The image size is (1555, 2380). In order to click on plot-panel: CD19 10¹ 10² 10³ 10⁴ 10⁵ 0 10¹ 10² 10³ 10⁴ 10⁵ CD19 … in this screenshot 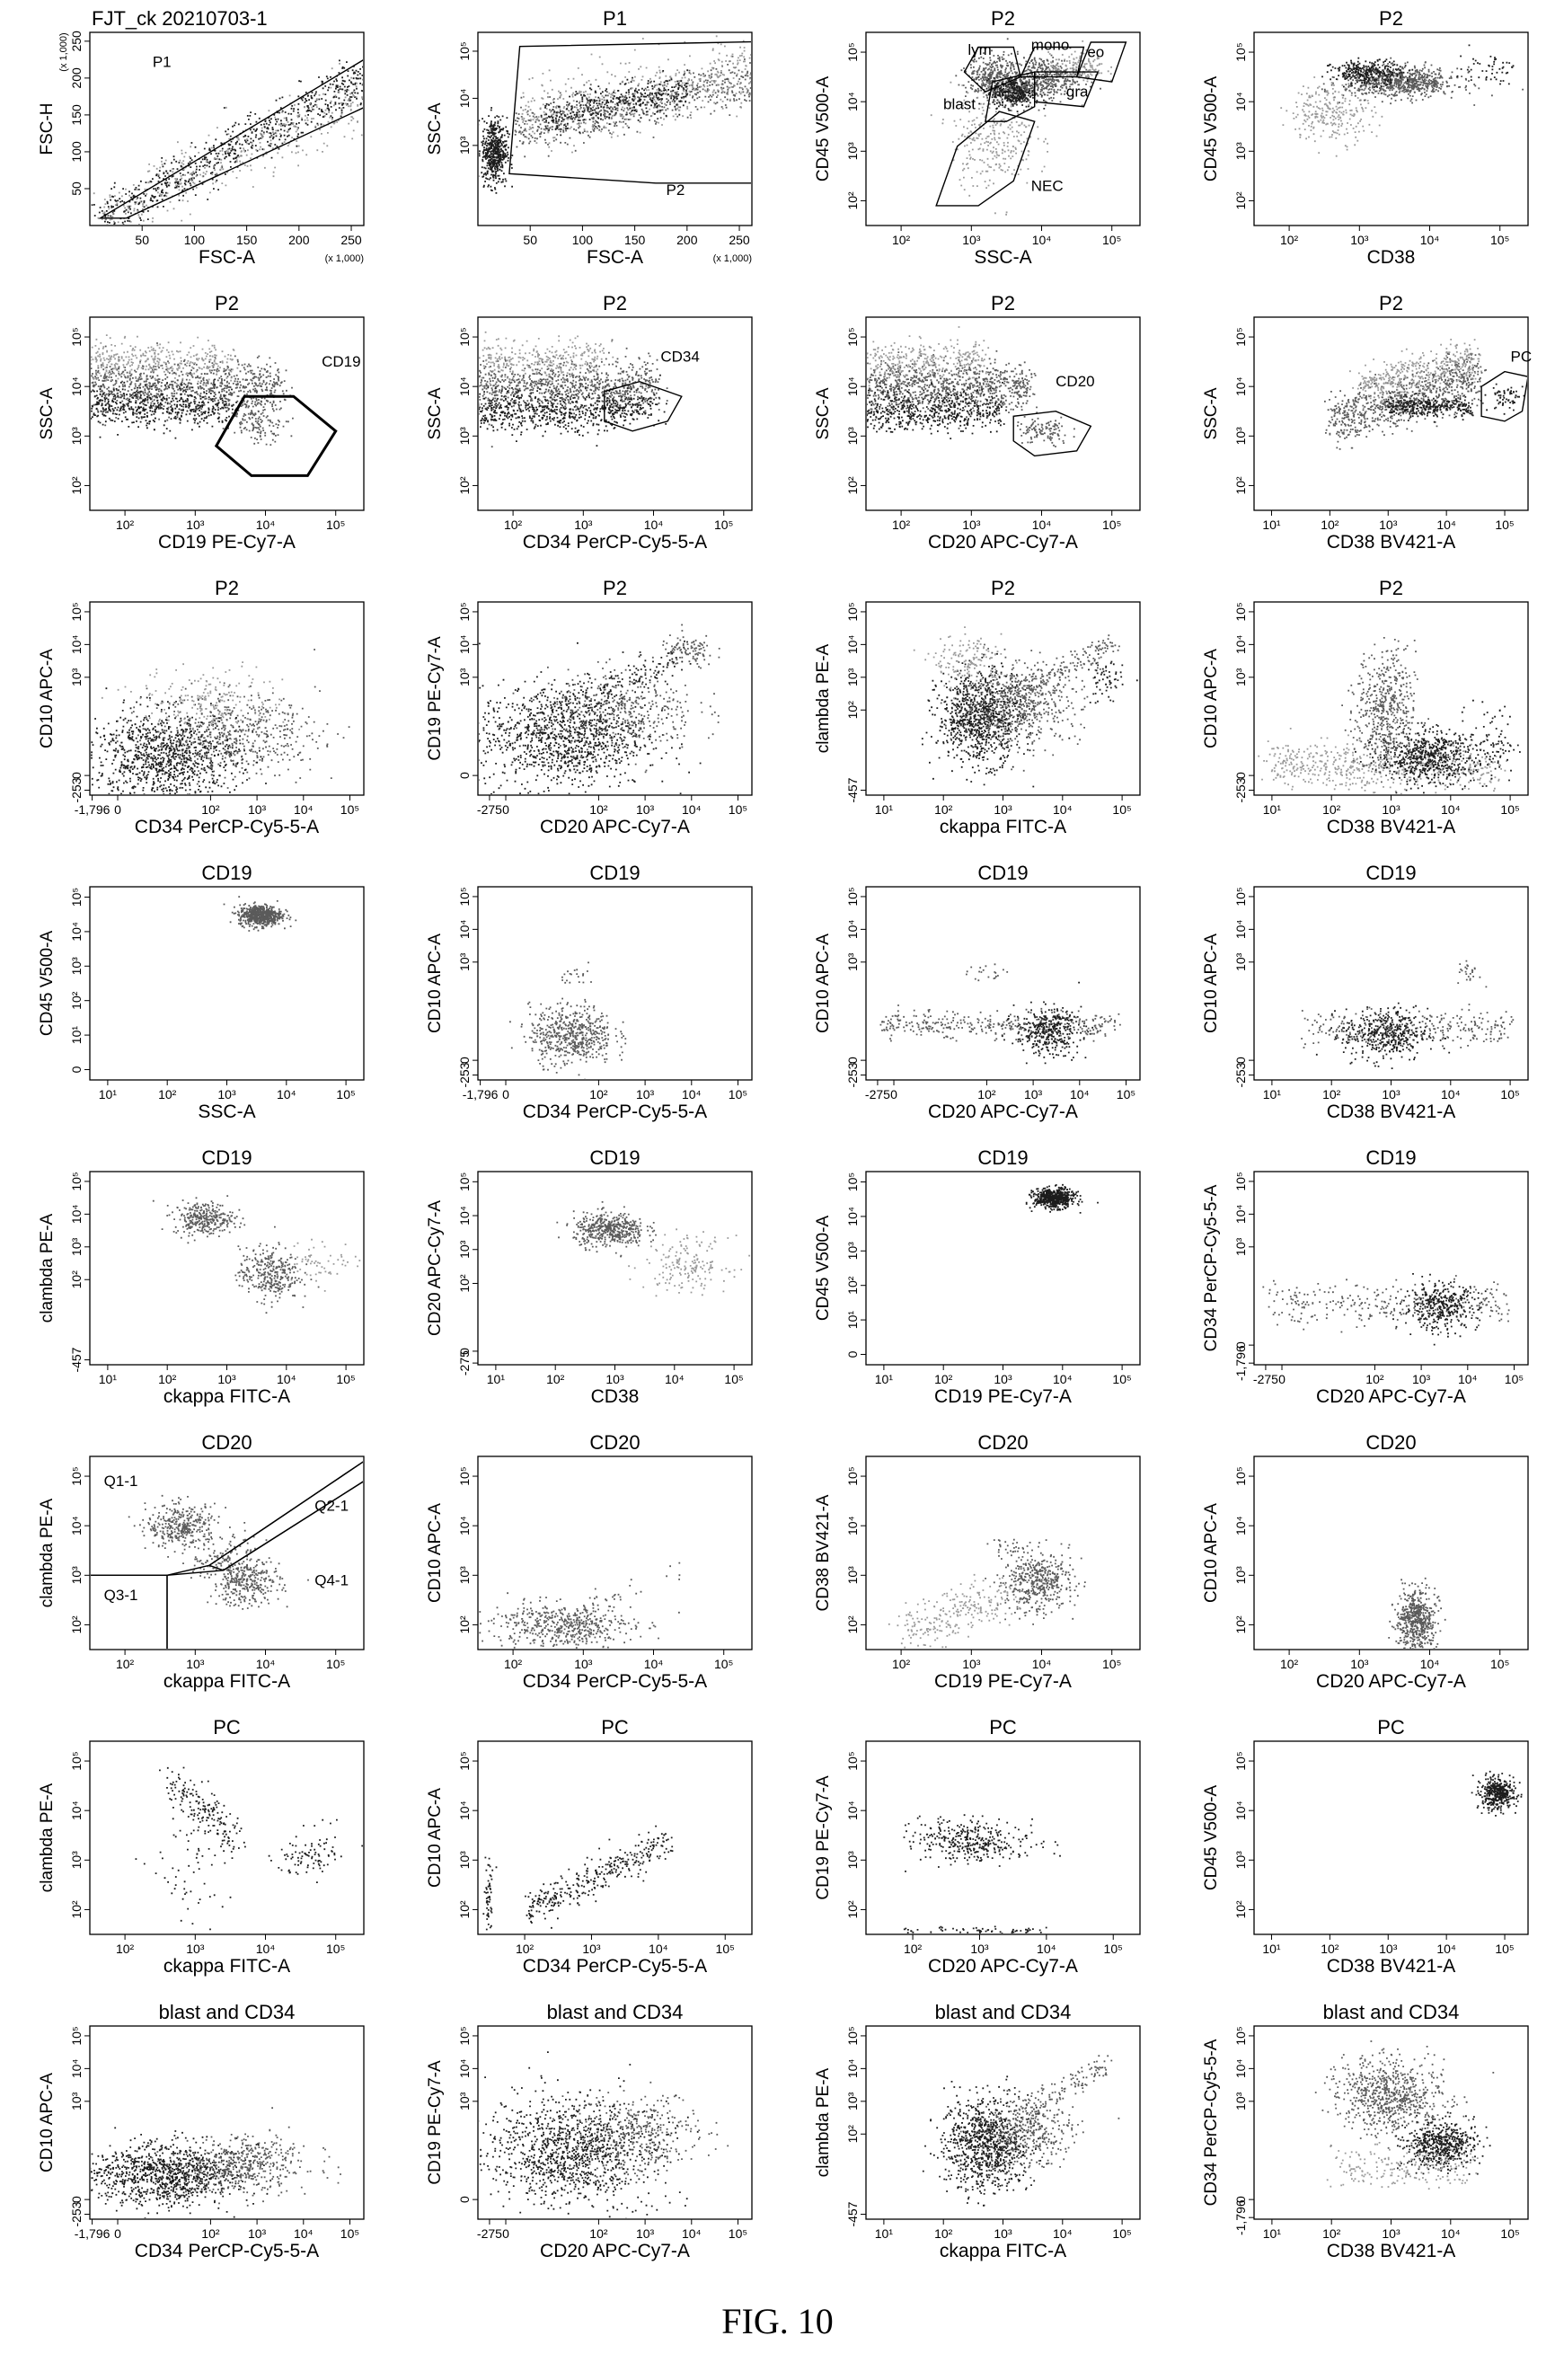, I will do `click(970, 1282)`.